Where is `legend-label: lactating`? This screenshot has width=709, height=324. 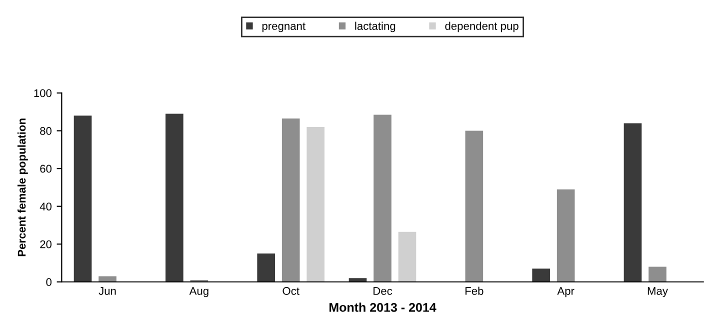 legend-label: lactating is located at coordinates (375, 27).